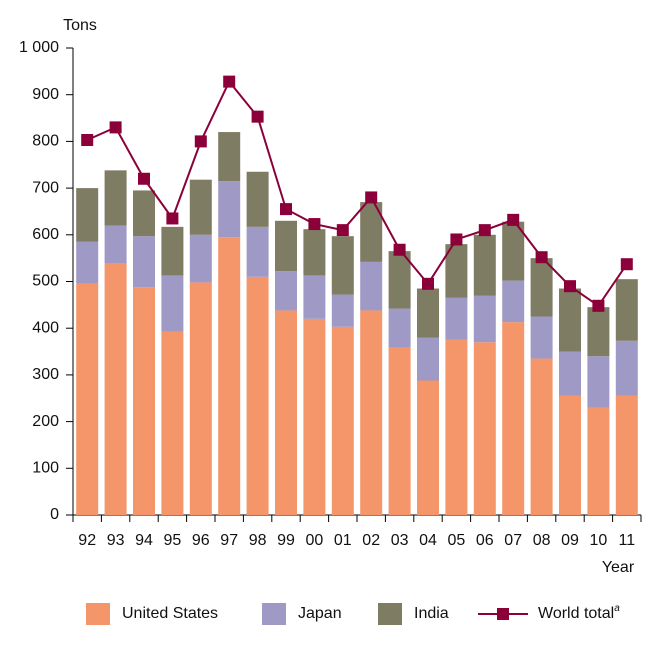 The height and width of the screenshot is (651, 649). What do you see at coordinates (343, 540) in the screenshot?
I see `x-tick-label: 01` at bounding box center [343, 540].